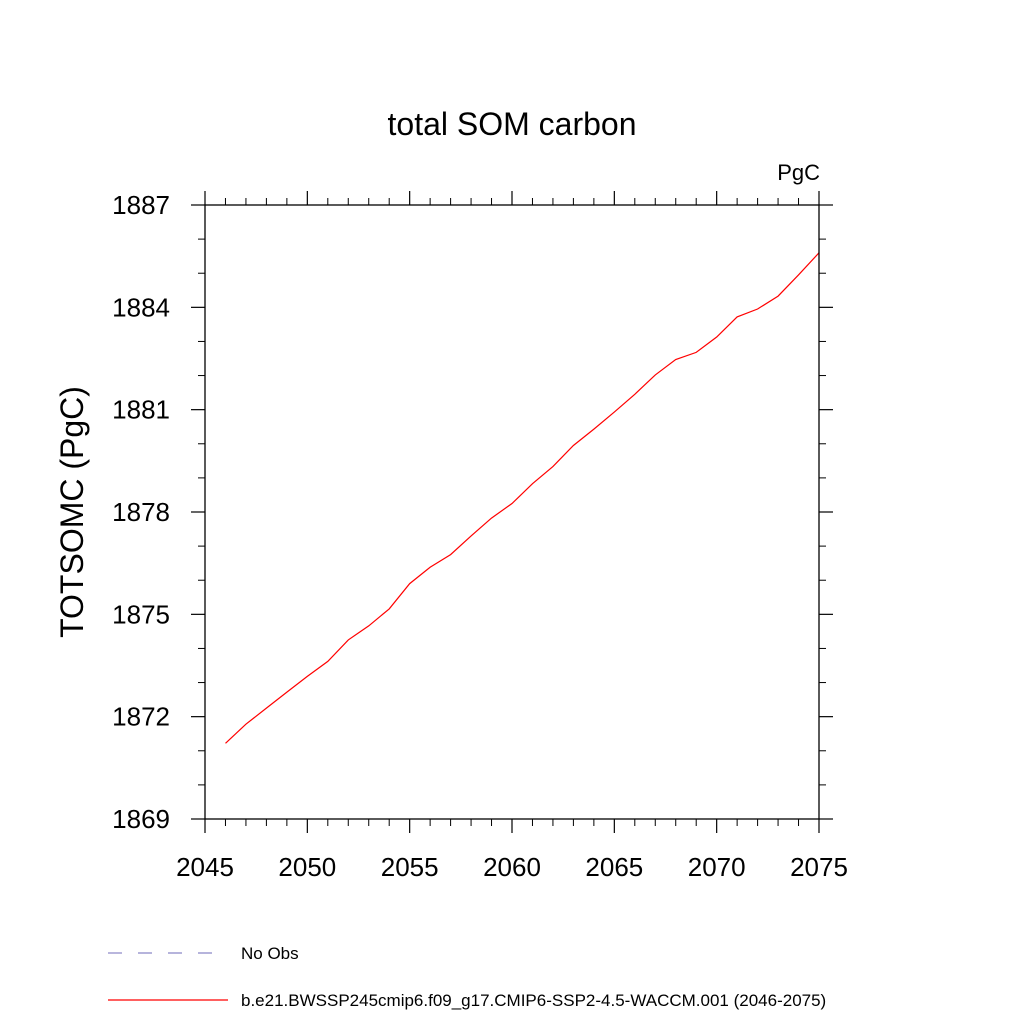 The image size is (1024, 1024). What do you see at coordinates (141, 819) in the screenshot?
I see `y-tick-label: 1869` at bounding box center [141, 819].